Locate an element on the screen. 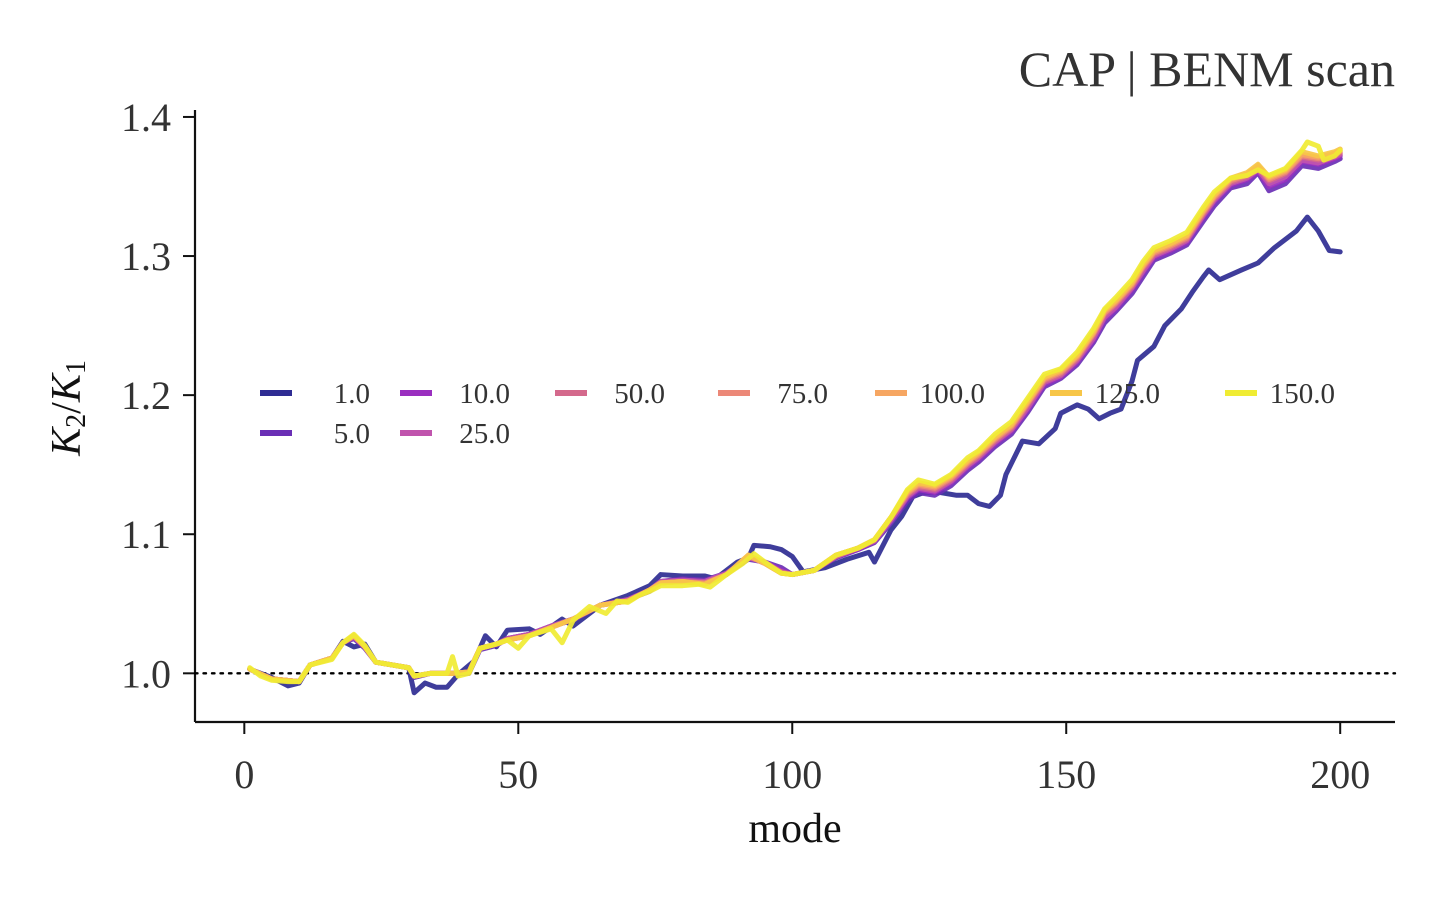 The width and height of the screenshot is (1440, 900). legend: 1.0 5.0 10.0 25.0 50.0 75.0 100.0 125.0 150.0 is located at coordinates (797, 414).